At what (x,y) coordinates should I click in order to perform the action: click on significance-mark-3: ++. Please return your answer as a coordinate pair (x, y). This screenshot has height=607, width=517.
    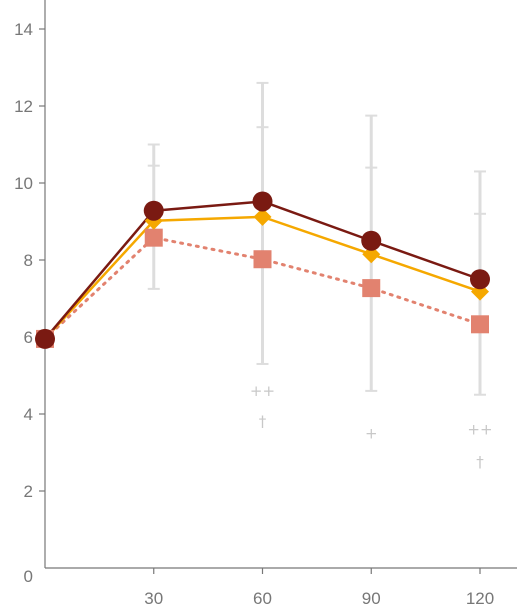
    Looking at the image, I should click on (479, 429).